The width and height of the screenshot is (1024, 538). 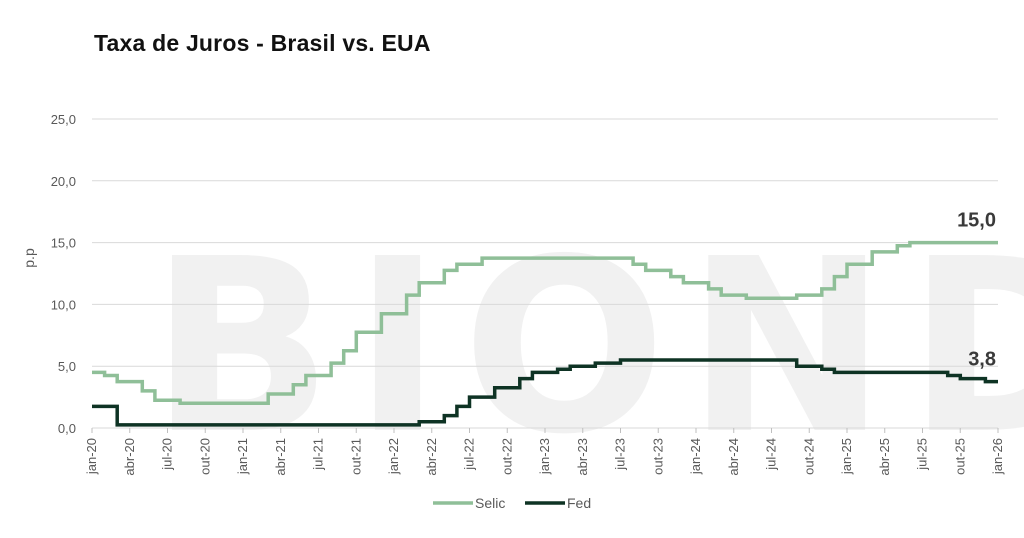 What do you see at coordinates (67, 366) in the screenshot?
I see `y-tick-label: 5,0` at bounding box center [67, 366].